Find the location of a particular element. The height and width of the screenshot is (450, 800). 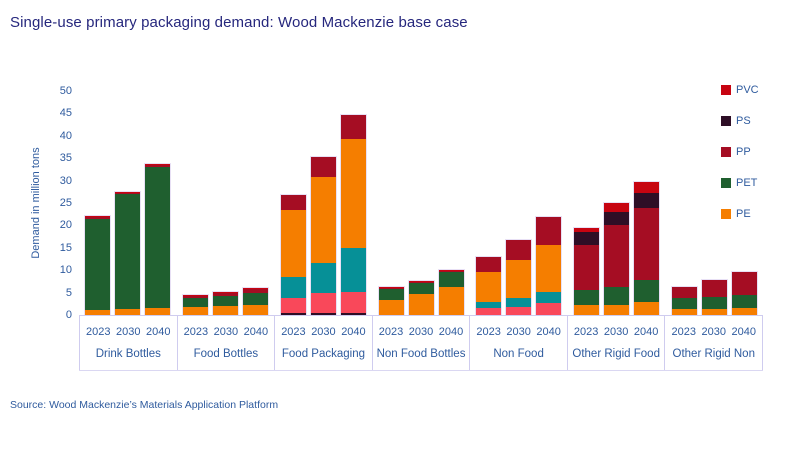

category-cell: 2023 2030 2040 Other Rigid Non is located at coordinates (714, 343).